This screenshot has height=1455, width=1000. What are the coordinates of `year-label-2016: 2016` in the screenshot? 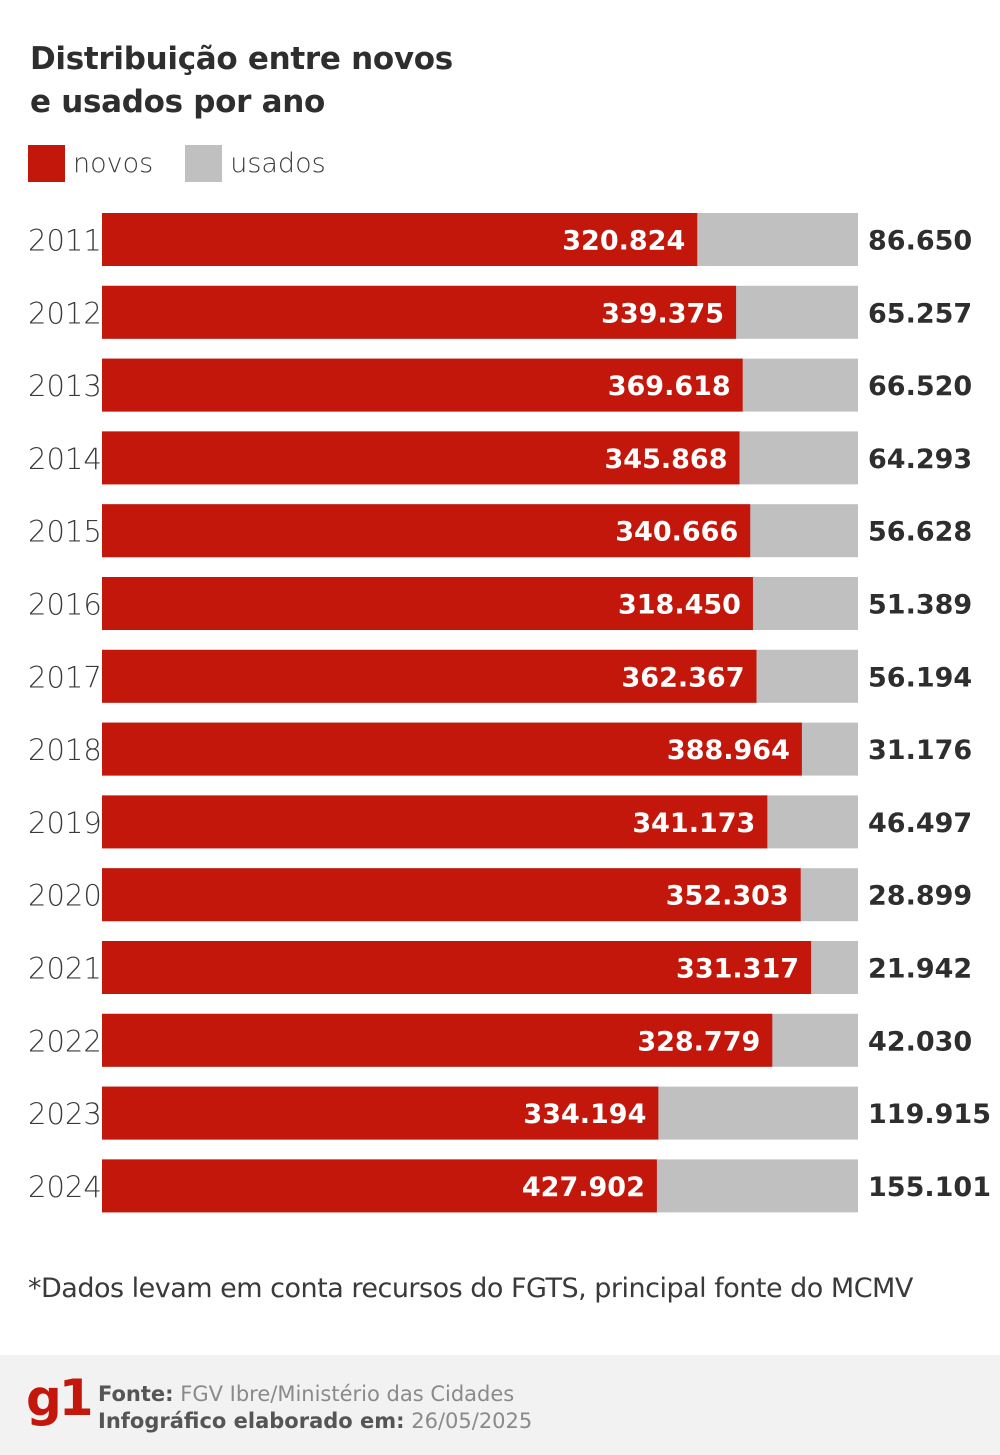 It's located at (65, 605).